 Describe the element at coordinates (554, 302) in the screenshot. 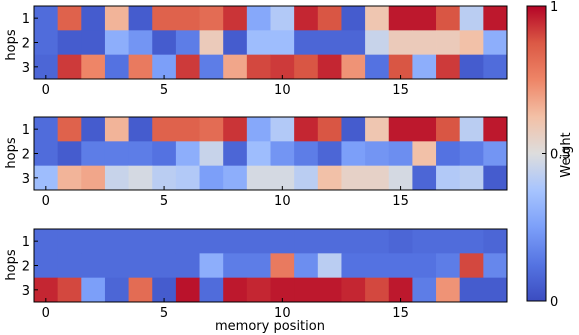

I see `colorbar-tick-label: 0` at that location.